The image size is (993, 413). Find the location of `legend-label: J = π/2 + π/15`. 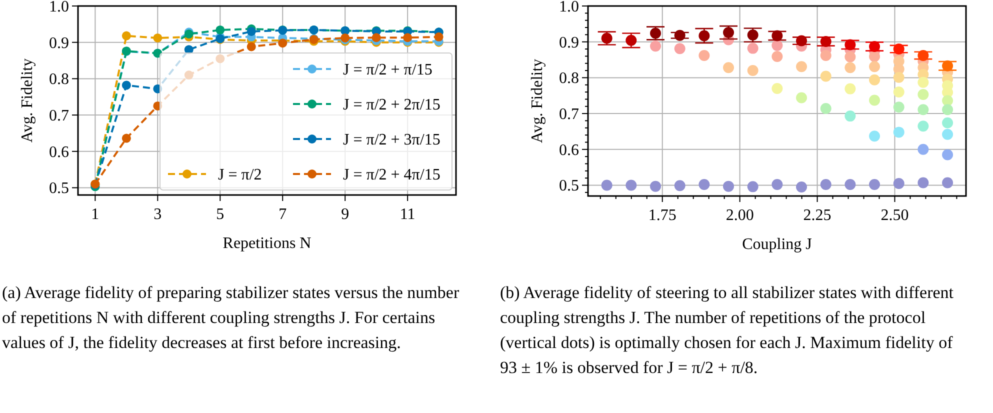

legend-label: J = π/2 + π/15 is located at coordinates (387, 70).